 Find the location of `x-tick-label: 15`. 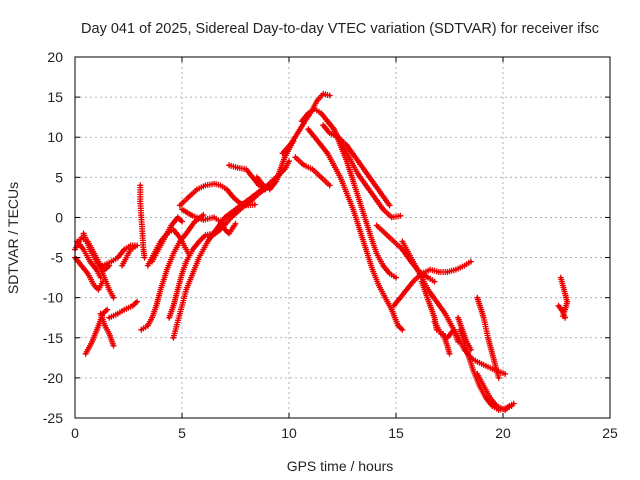

x-tick-label: 15 is located at coordinates (396, 433).